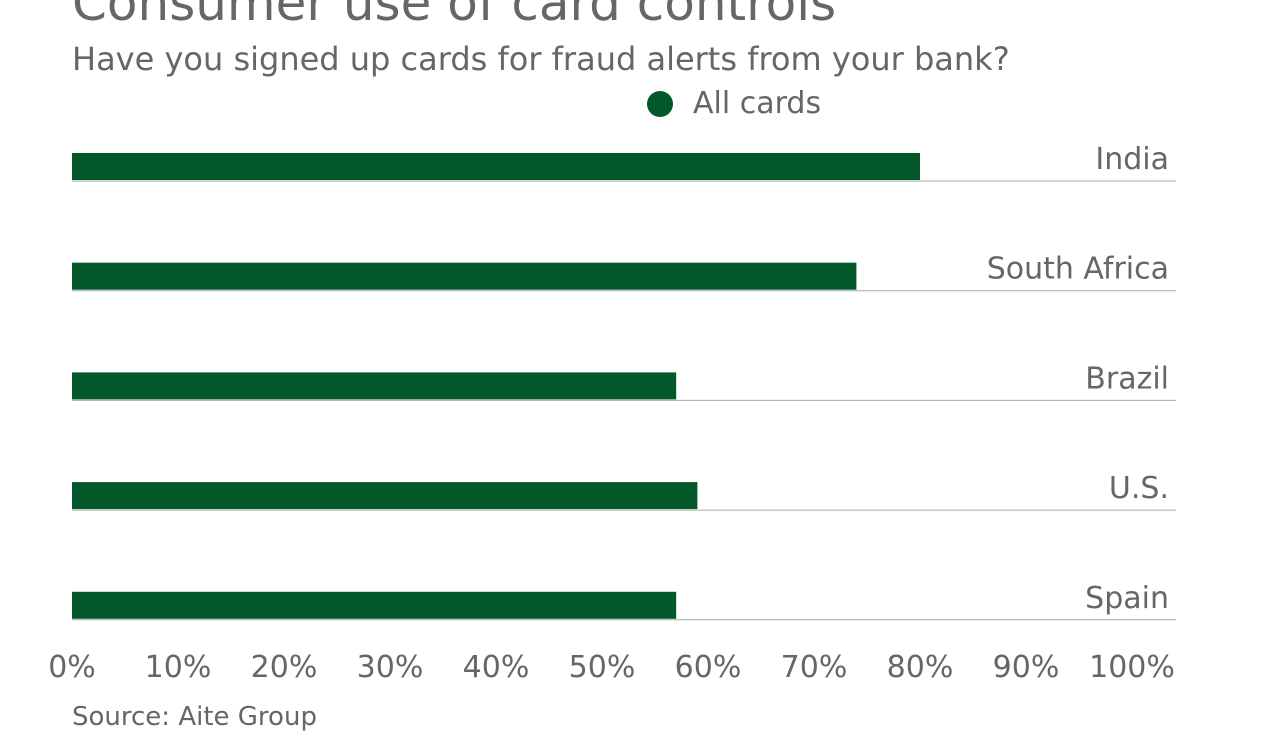  Describe the element at coordinates (602, 667) in the screenshot. I see `x-tick-label: 50%` at that location.